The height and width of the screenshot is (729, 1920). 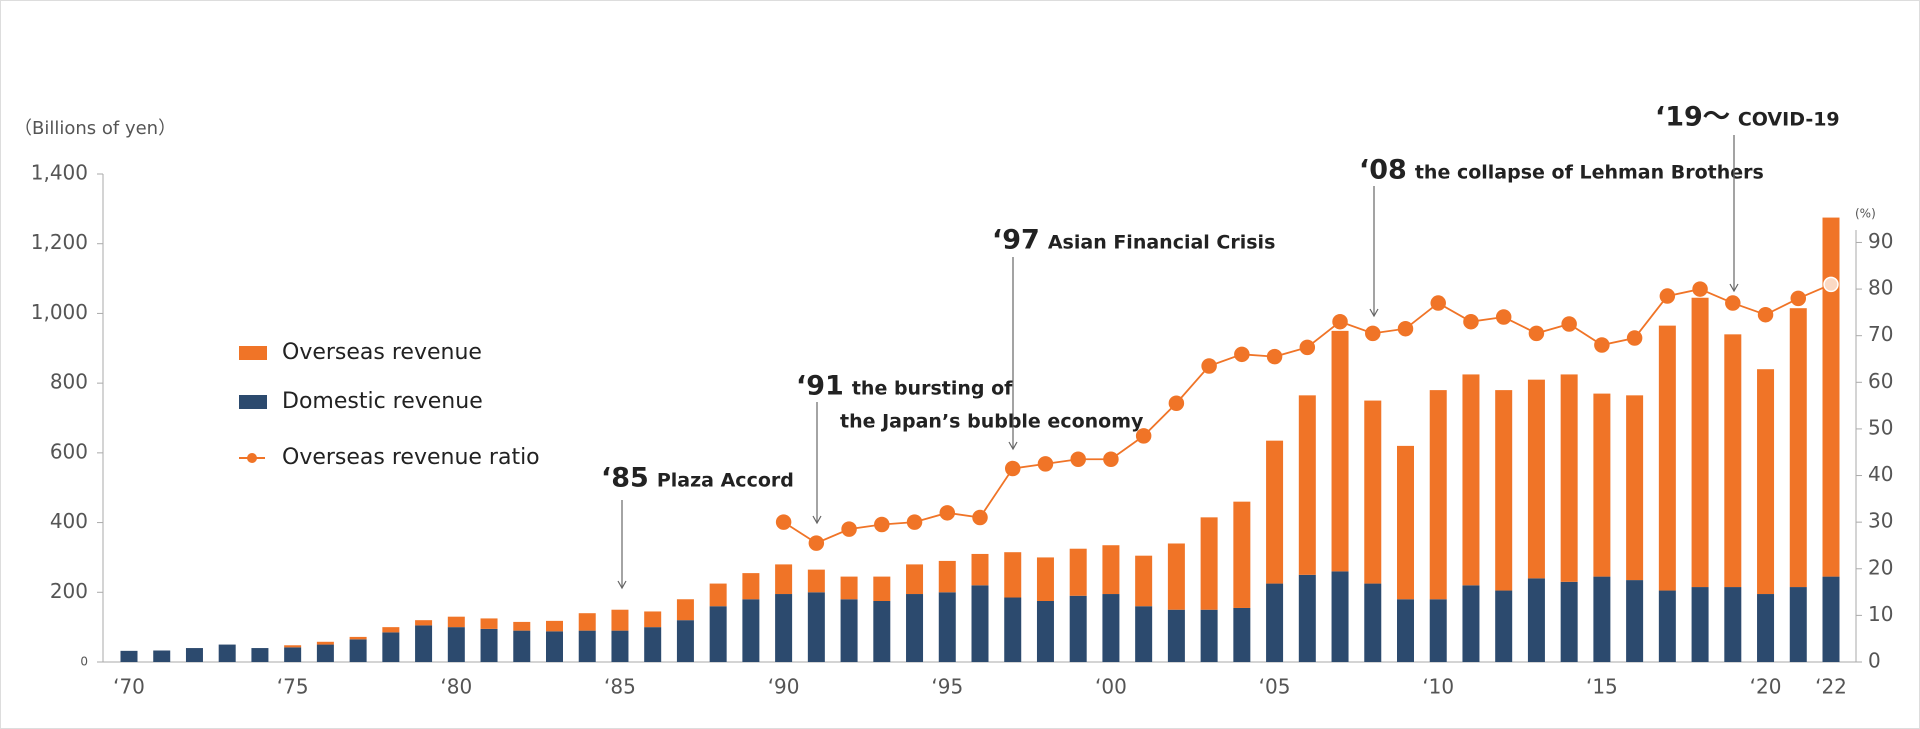 I want to click on y2-tick-label: 20, so click(x=1880, y=567).